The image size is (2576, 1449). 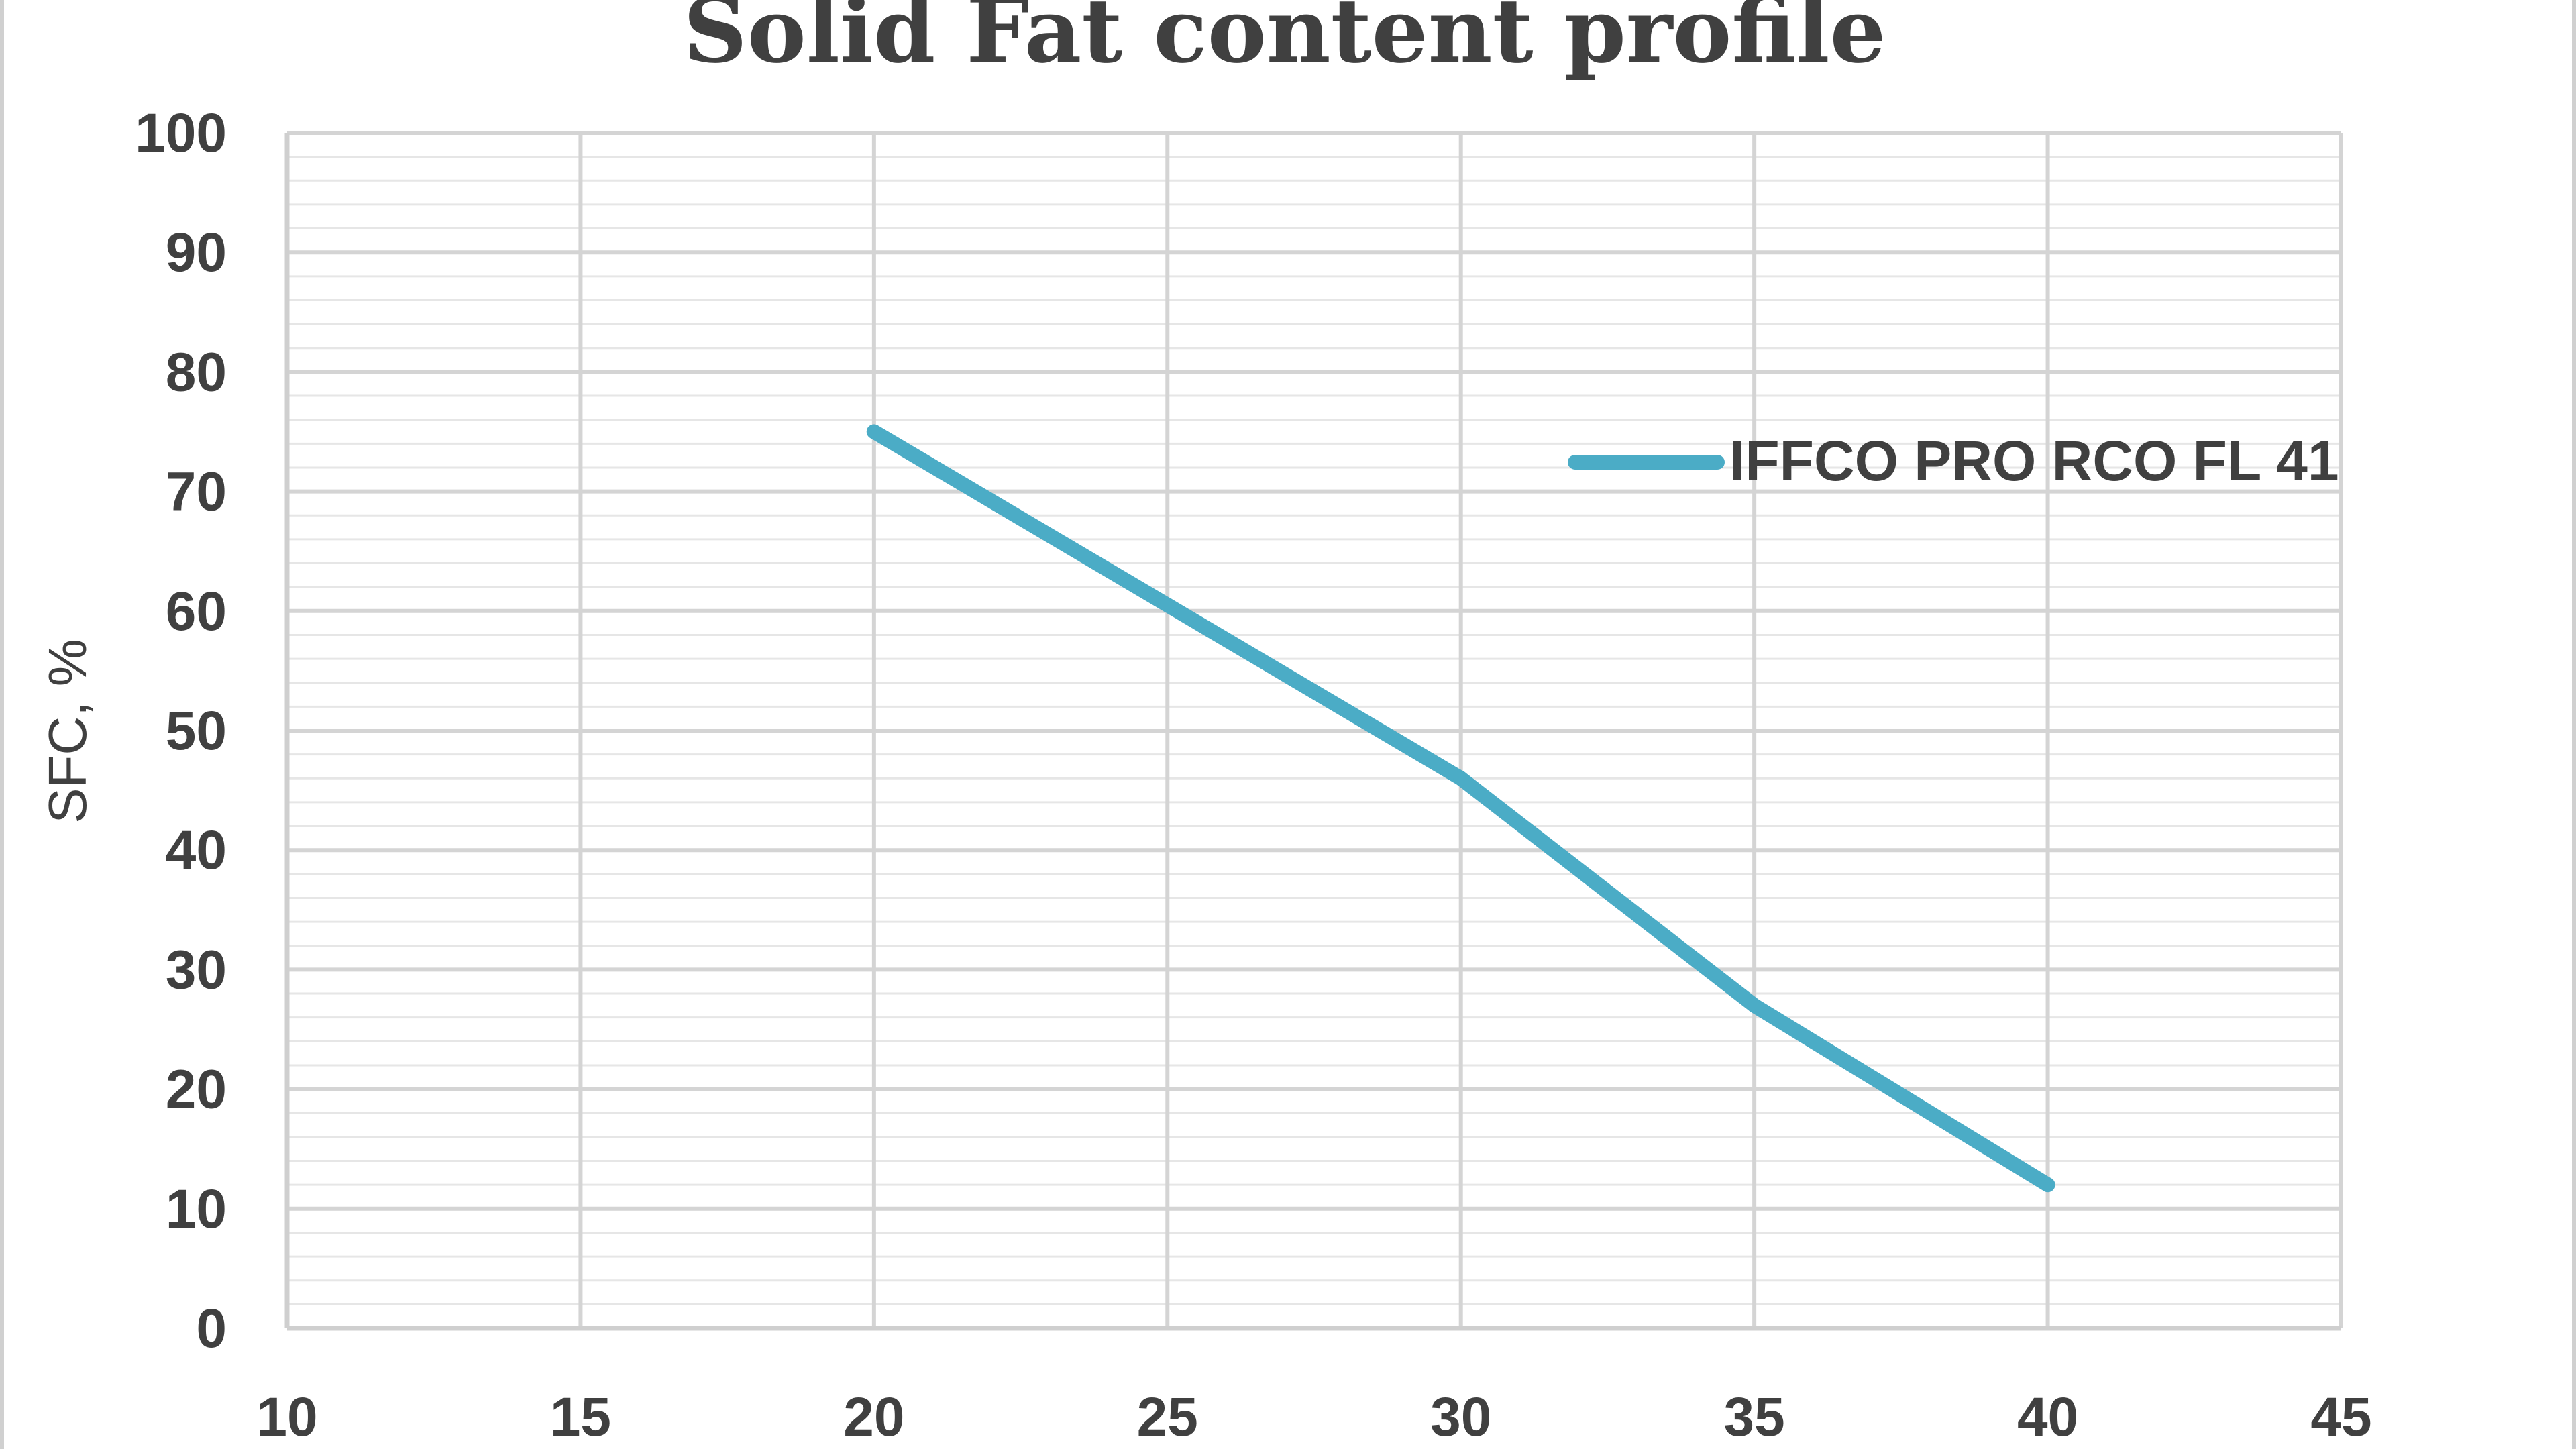 What do you see at coordinates (196, 371) in the screenshot?
I see `y-tick-label: 80` at bounding box center [196, 371].